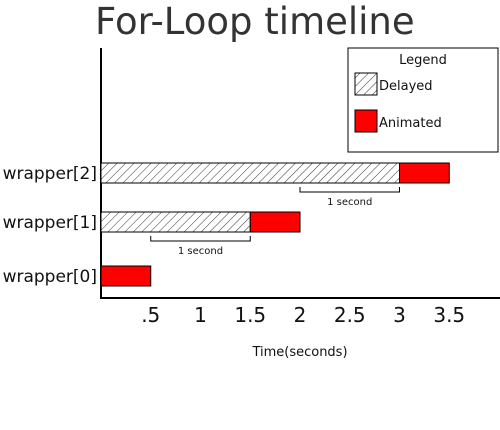 This screenshot has width=500, height=430. I want to click on x-tick-labels: .5 1 1.5 2 2.5 3 3.5, so click(303, 315).